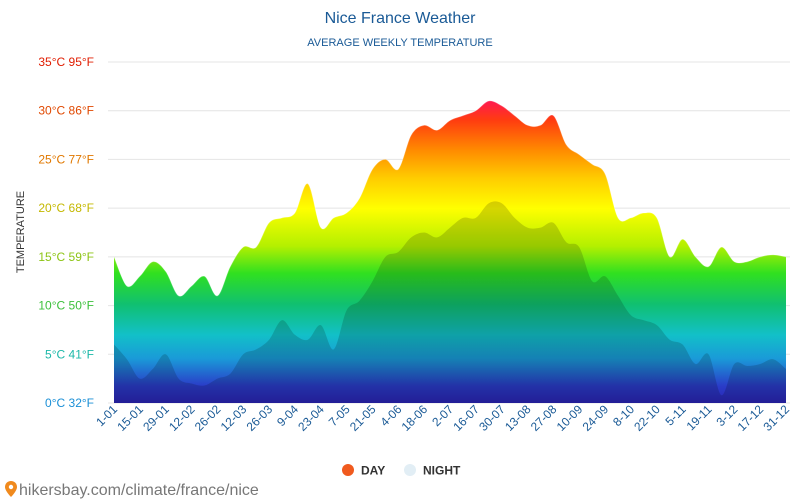 This screenshot has width=800, height=500. What do you see at coordinates (208, 418) in the screenshot?
I see `x-tick-label: 26-02` at bounding box center [208, 418].